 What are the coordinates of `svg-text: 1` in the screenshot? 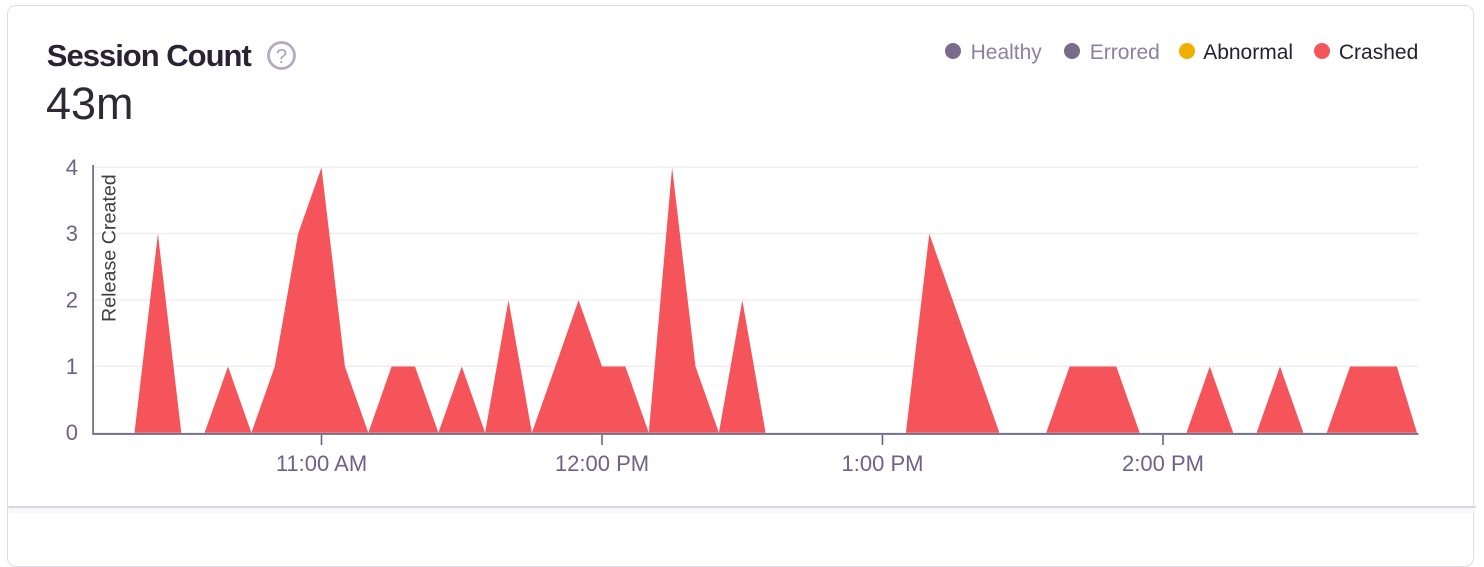 It's located at (72, 366).